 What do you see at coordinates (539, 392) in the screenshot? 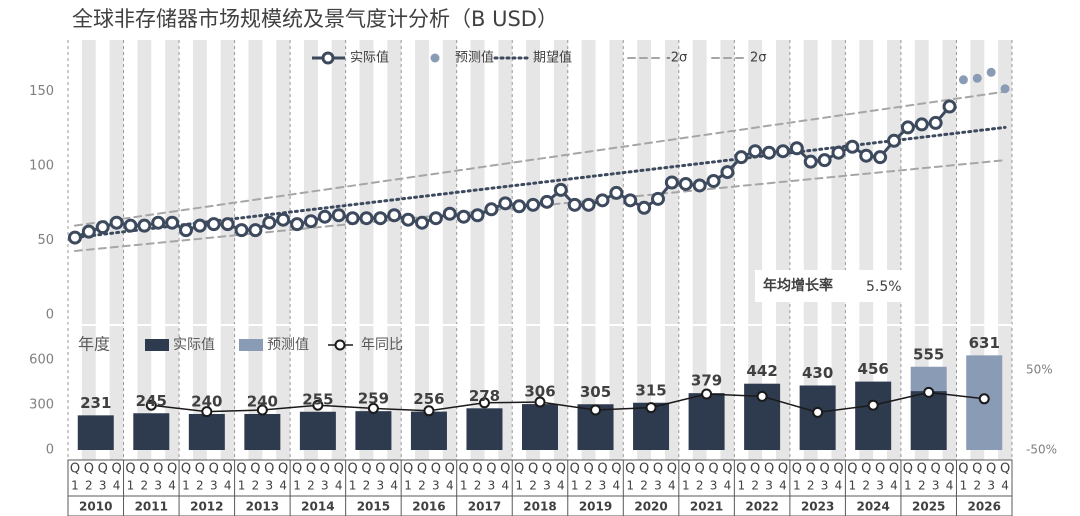
I see `value-label: 306` at bounding box center [539, 392].